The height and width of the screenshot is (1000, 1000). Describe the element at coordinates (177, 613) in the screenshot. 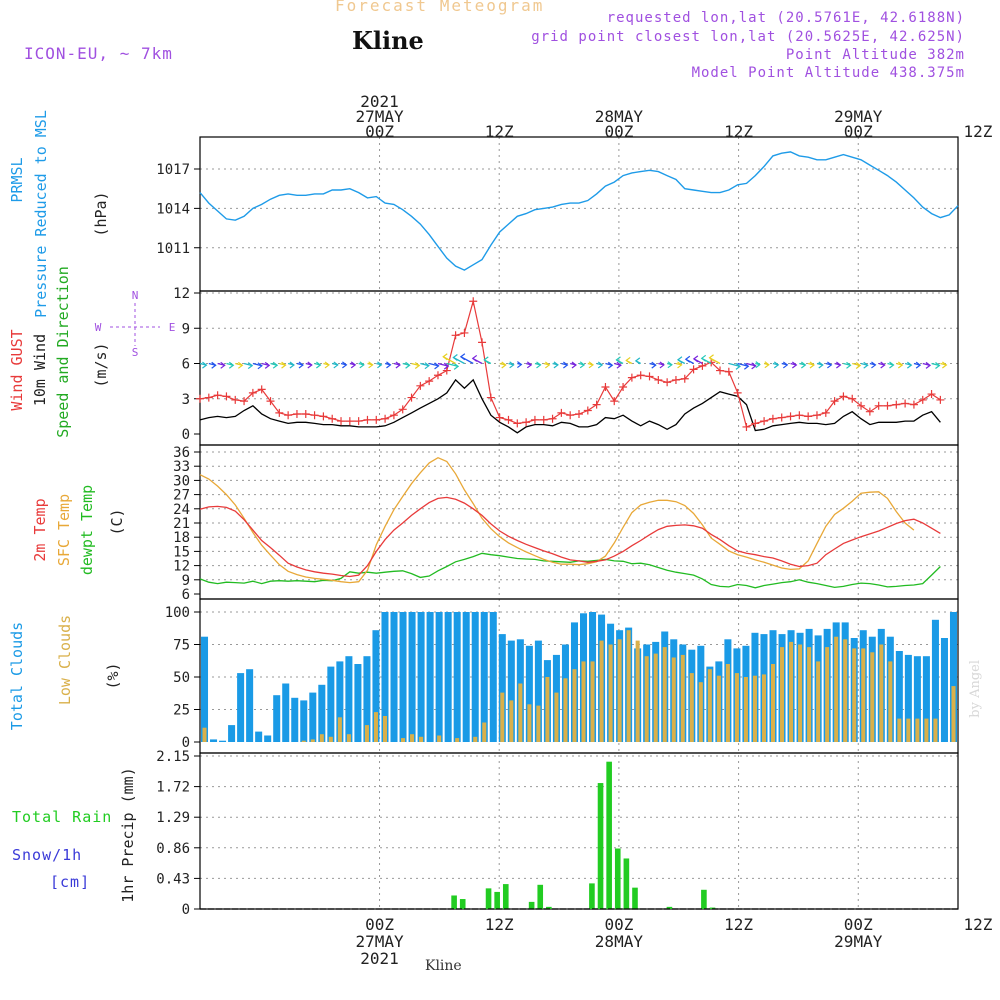

I see `y-tick-label: 100` at that location.